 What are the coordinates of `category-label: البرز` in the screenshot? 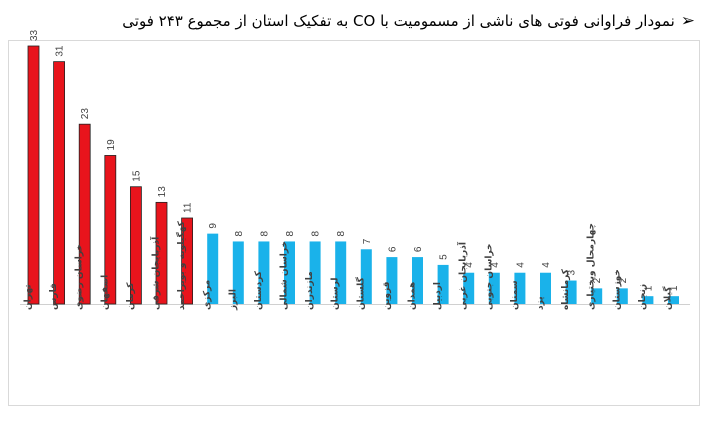 It's located at (233, 300).